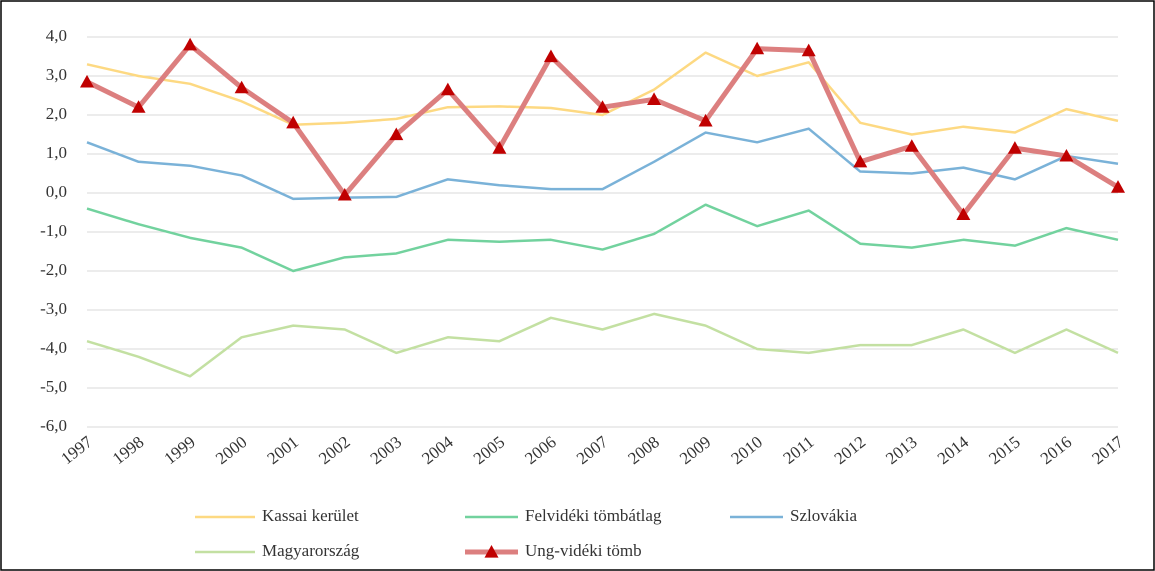 This screenshot has height=571, width=1155. What do you see at coordinates (53, 425) in the screenshot?
I see `y-tick-label: -6,0` at bounding box center [53, 425].